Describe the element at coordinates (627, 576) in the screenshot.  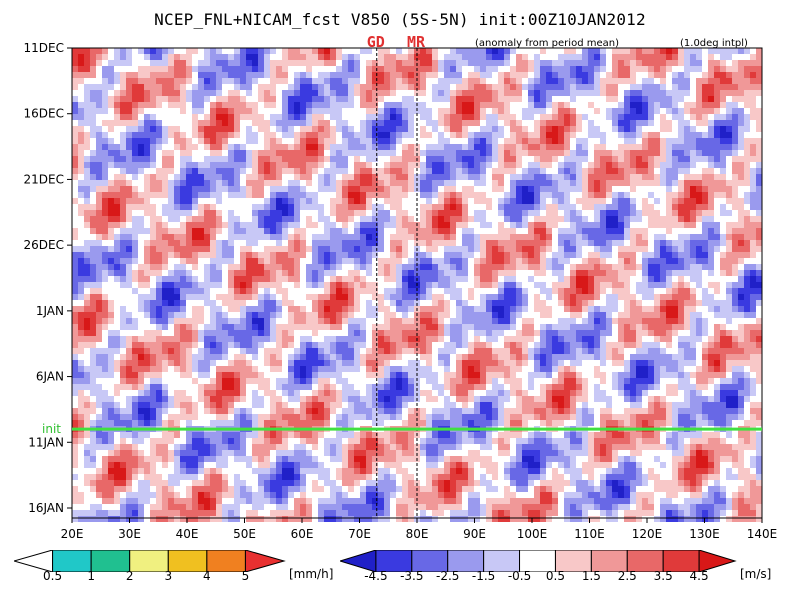
I see `wind-colorbar-label: 2.5` at that location.